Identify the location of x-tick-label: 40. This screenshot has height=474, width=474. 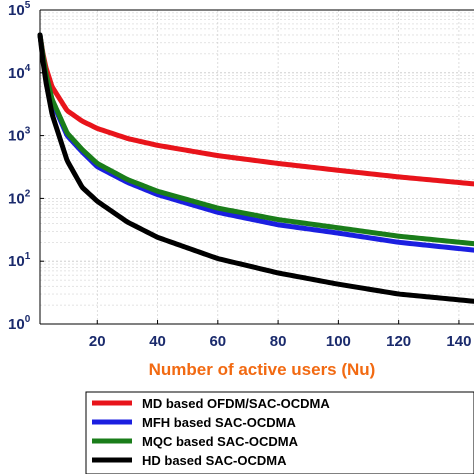
(157, 341).